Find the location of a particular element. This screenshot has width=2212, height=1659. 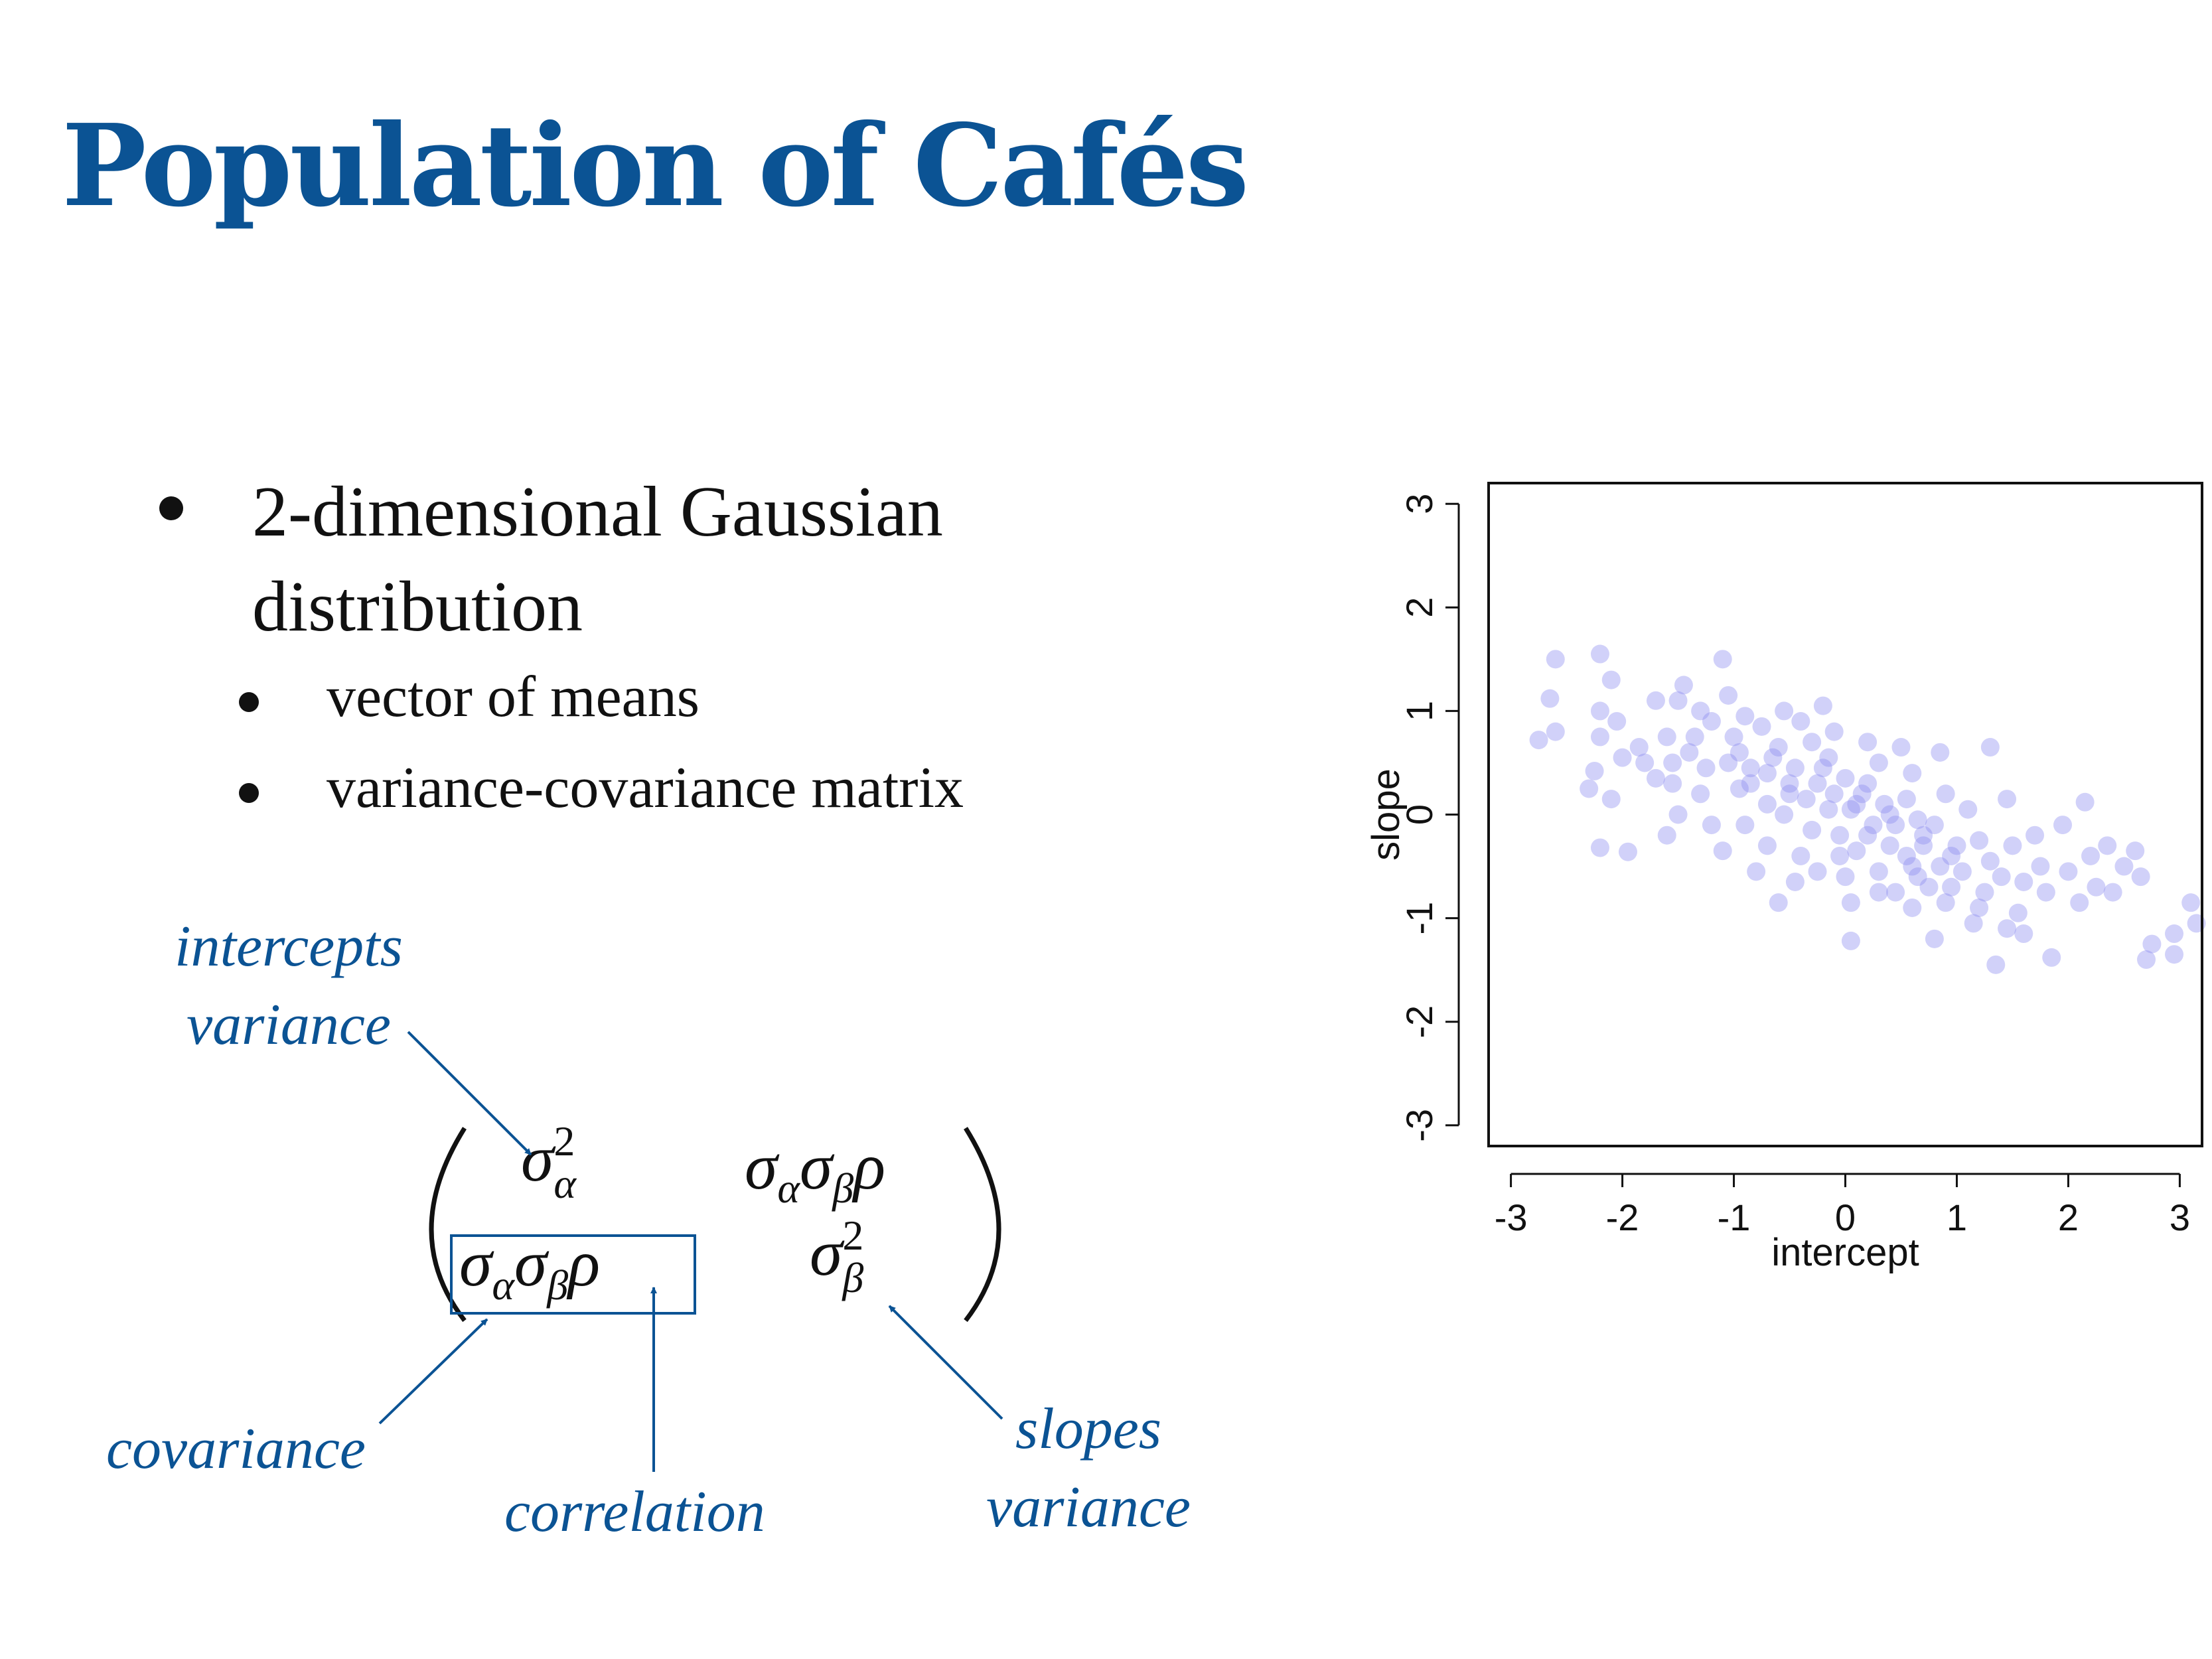

arrow-slopes-variance is located at coordinates (946, 1362).